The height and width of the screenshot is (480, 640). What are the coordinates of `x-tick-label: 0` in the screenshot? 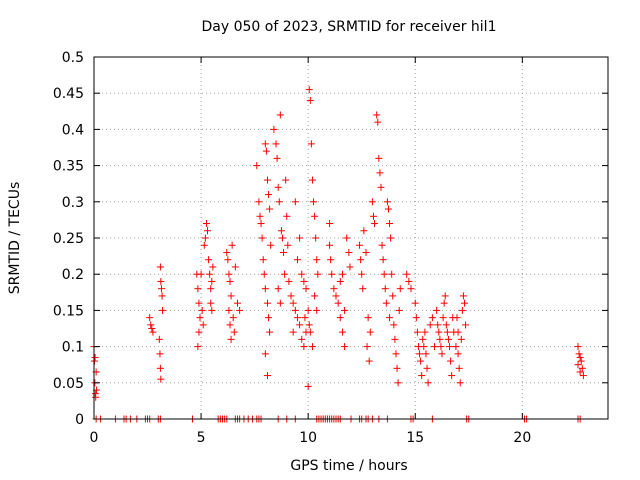 It's located at (94, 438).